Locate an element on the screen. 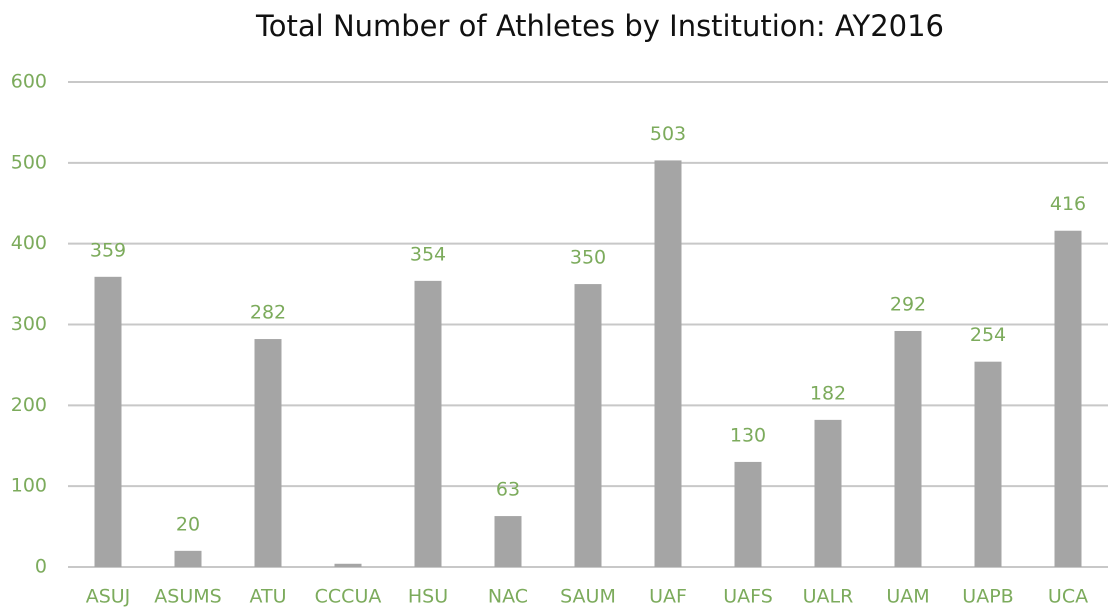 Image resolution: width=1109 pixels, height=611 pixels. data-label: 282 is located at coordinates (268, 313).